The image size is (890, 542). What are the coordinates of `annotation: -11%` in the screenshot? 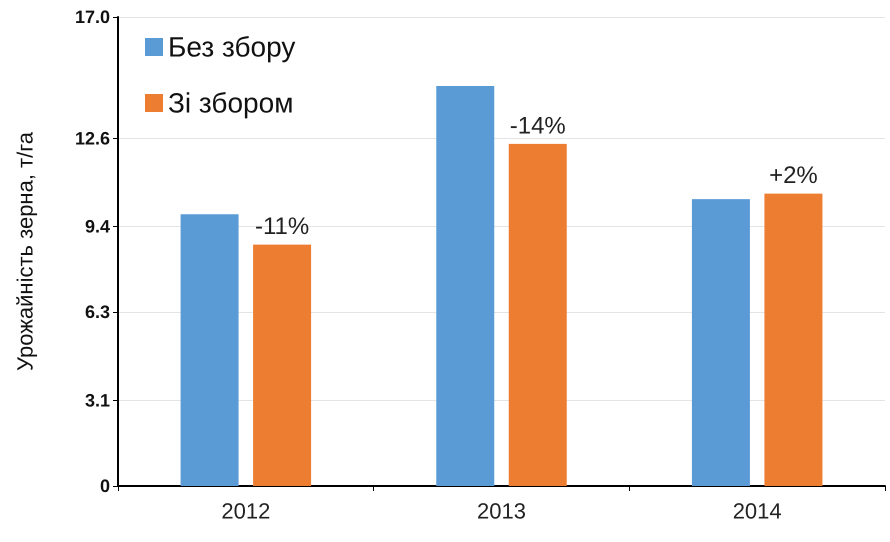 It's located at (282, 226).